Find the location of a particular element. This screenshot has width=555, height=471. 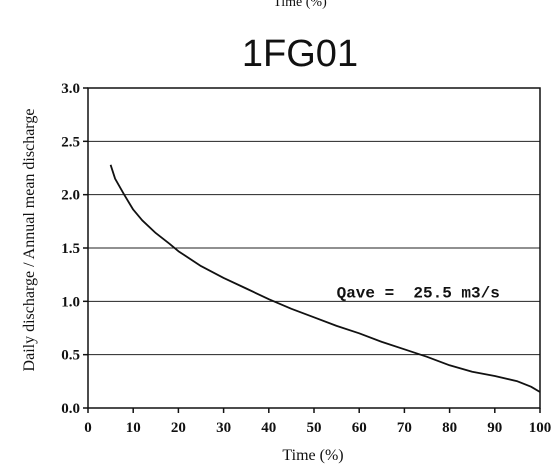

x-tick-label: 70 is located at coordinates (404, 428).